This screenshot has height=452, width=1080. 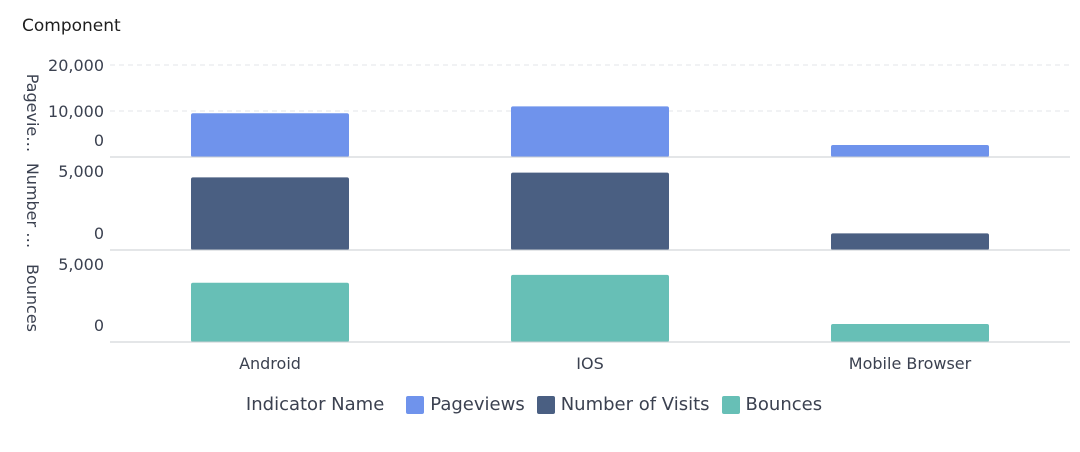 I want to click on bar-number-of-visits-ios, so click(x=590, y=211).